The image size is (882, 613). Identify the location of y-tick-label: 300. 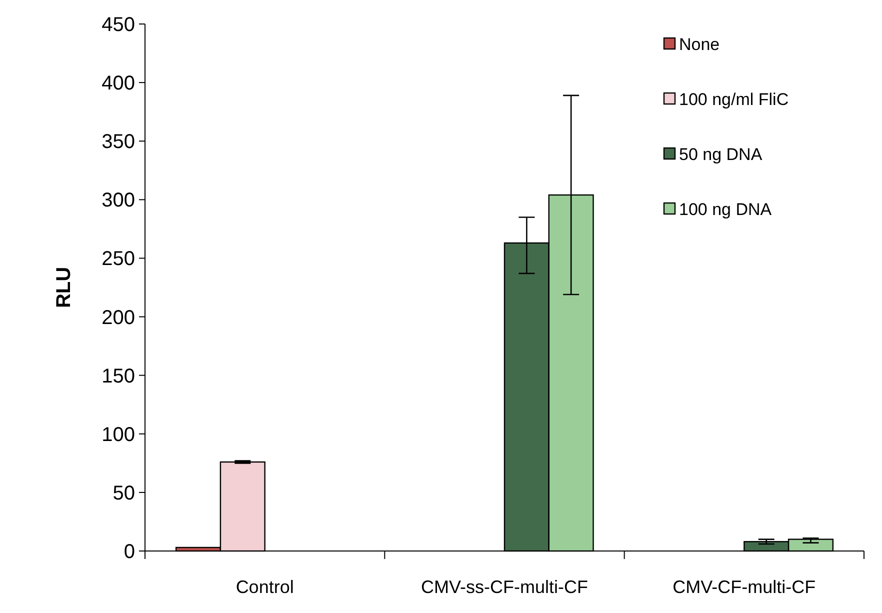
(118, 201).